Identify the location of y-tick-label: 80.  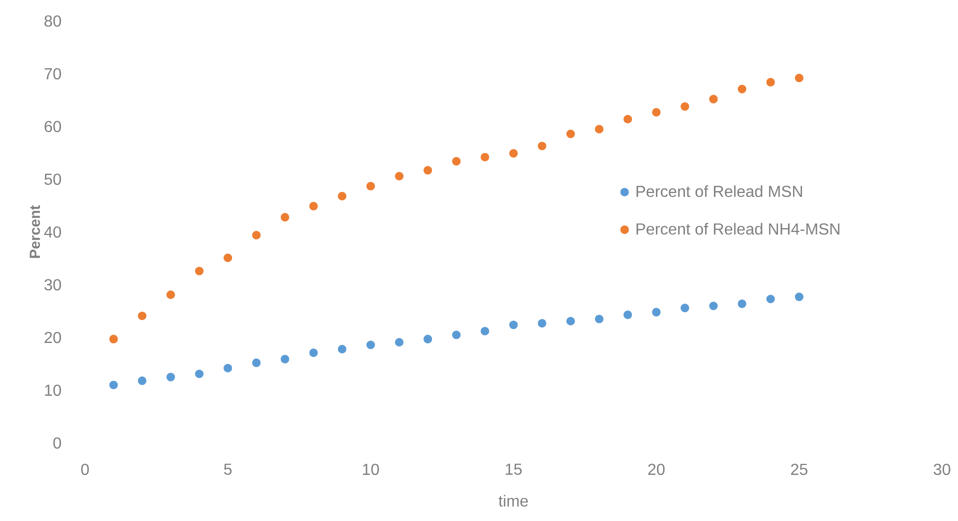
(53, 21).